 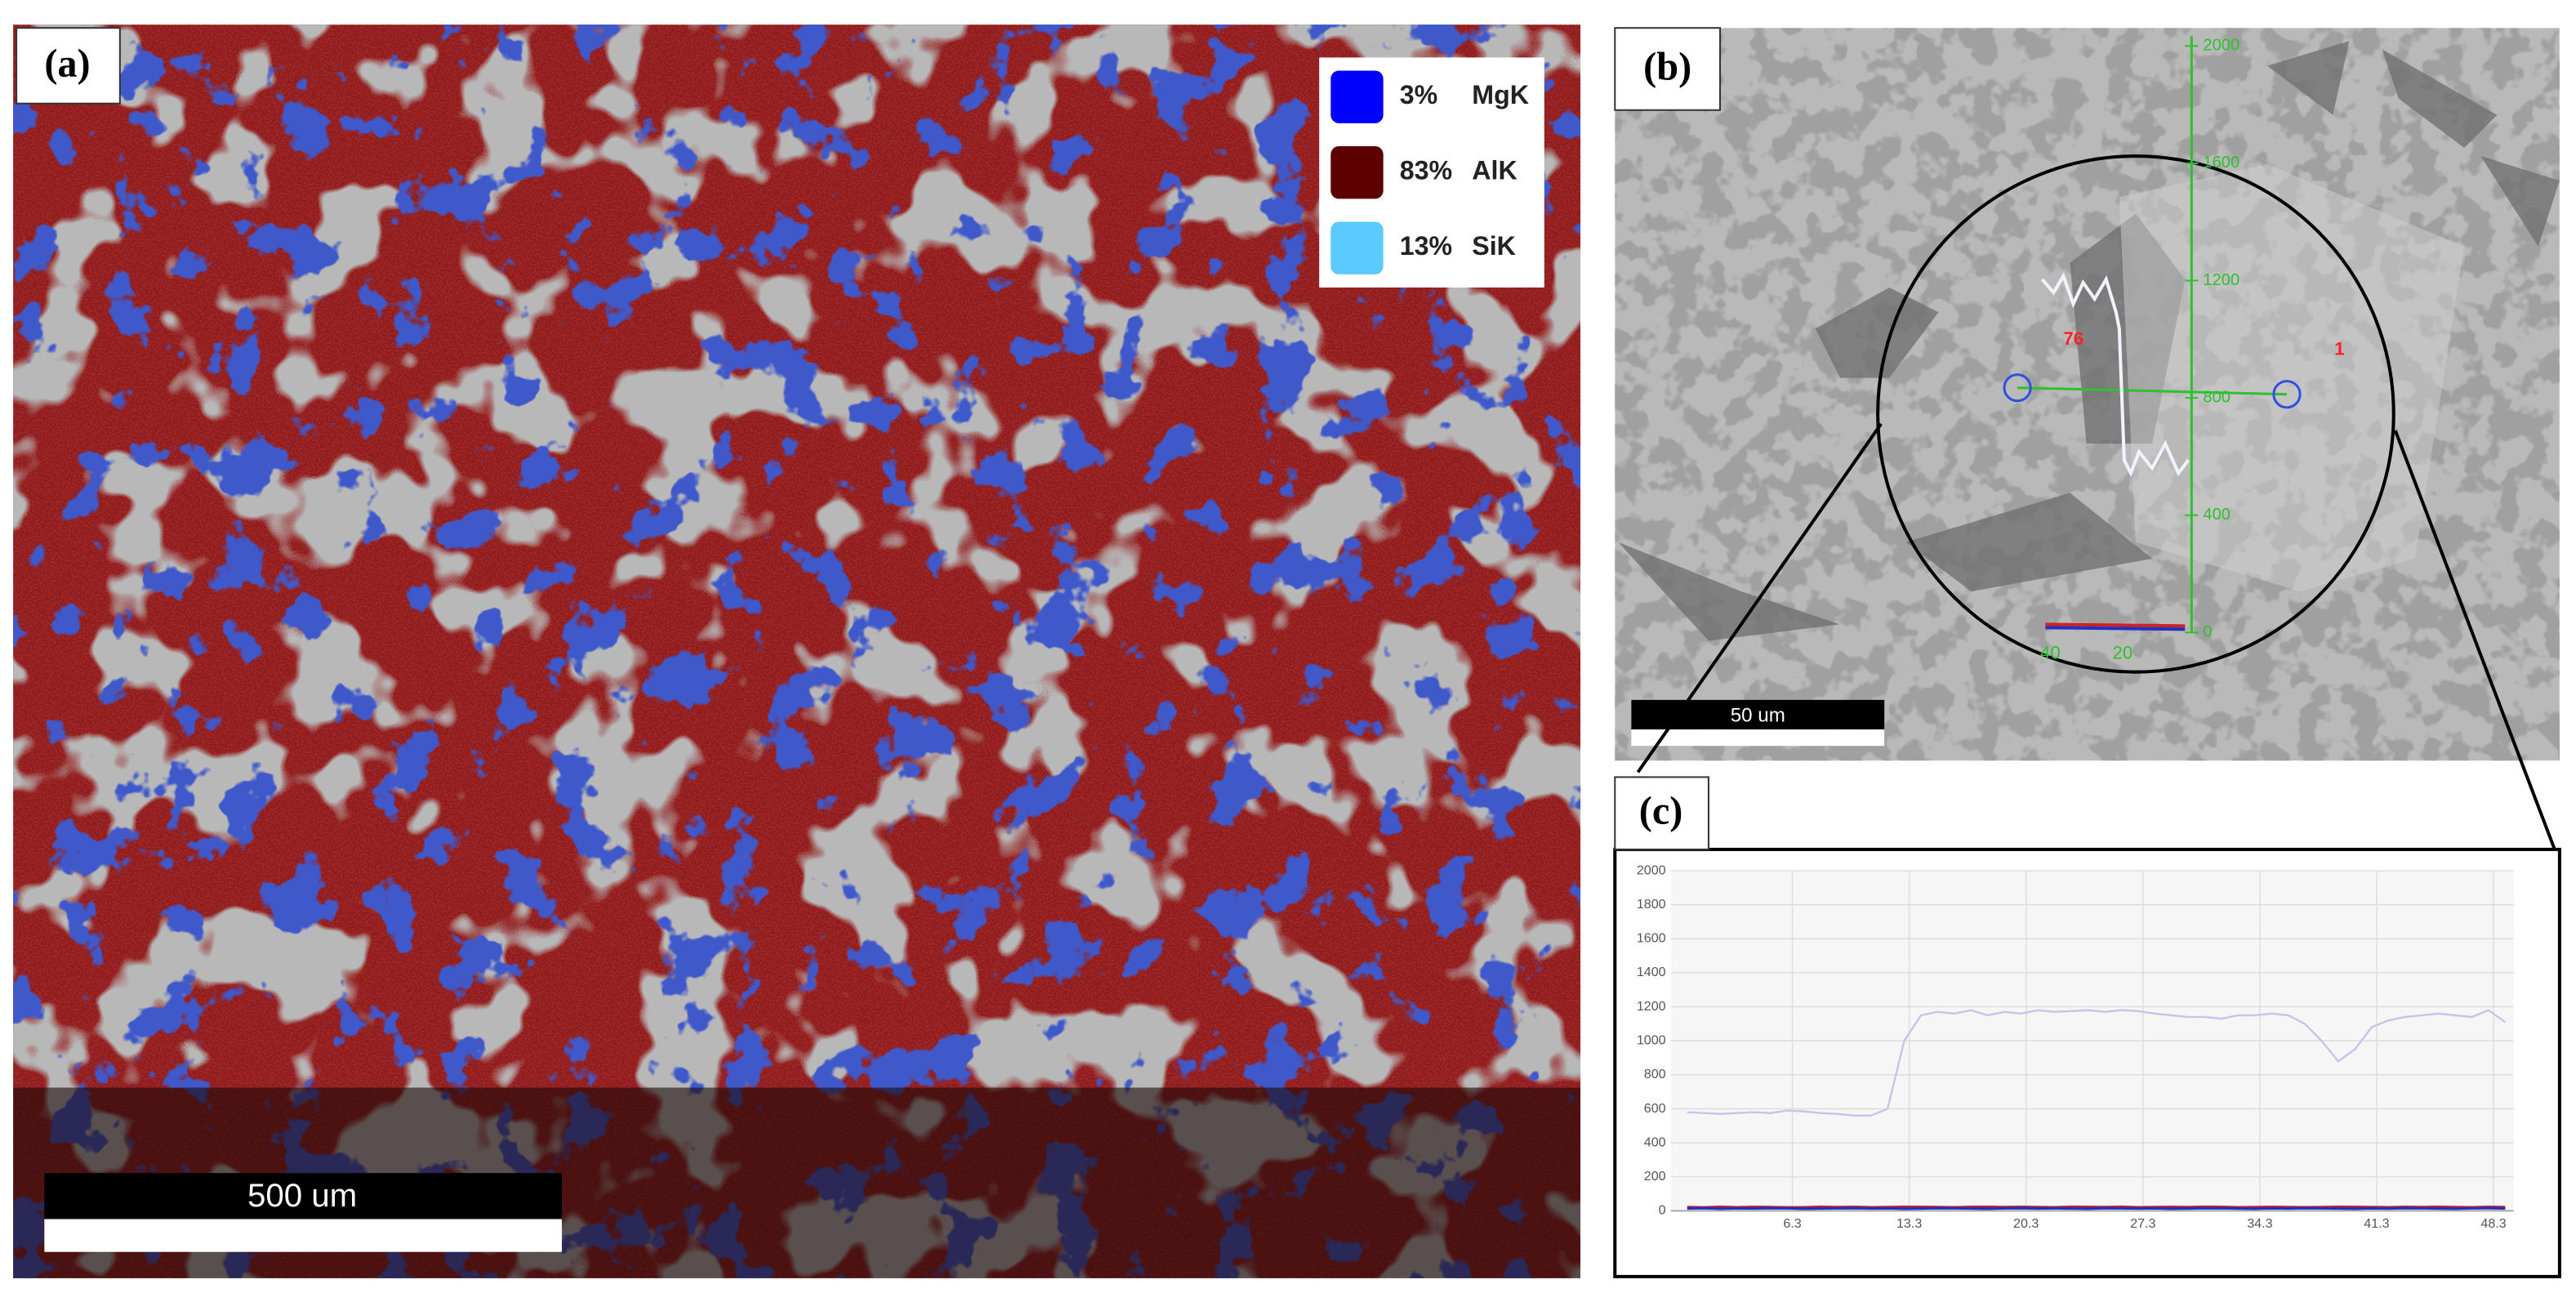 I want to click on y-tick-label: 800, so click(x=1655, y=1074).